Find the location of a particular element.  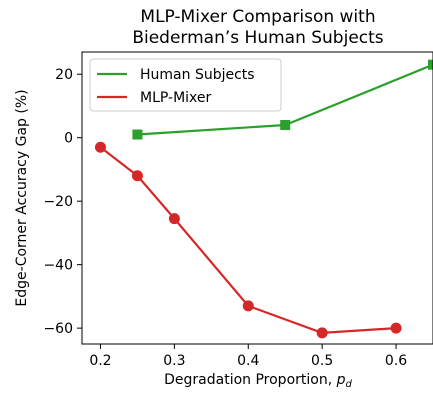

x-axis: 0.2 0.3 0.4 0.5 0.6 is located at coordinates (248, 356).